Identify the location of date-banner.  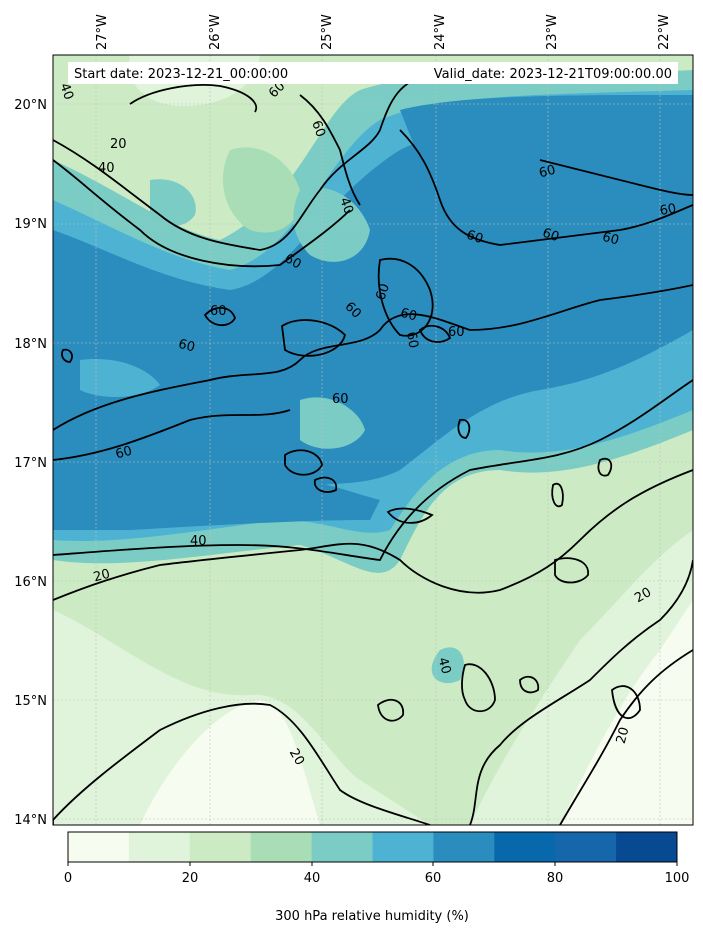
(373, 73).